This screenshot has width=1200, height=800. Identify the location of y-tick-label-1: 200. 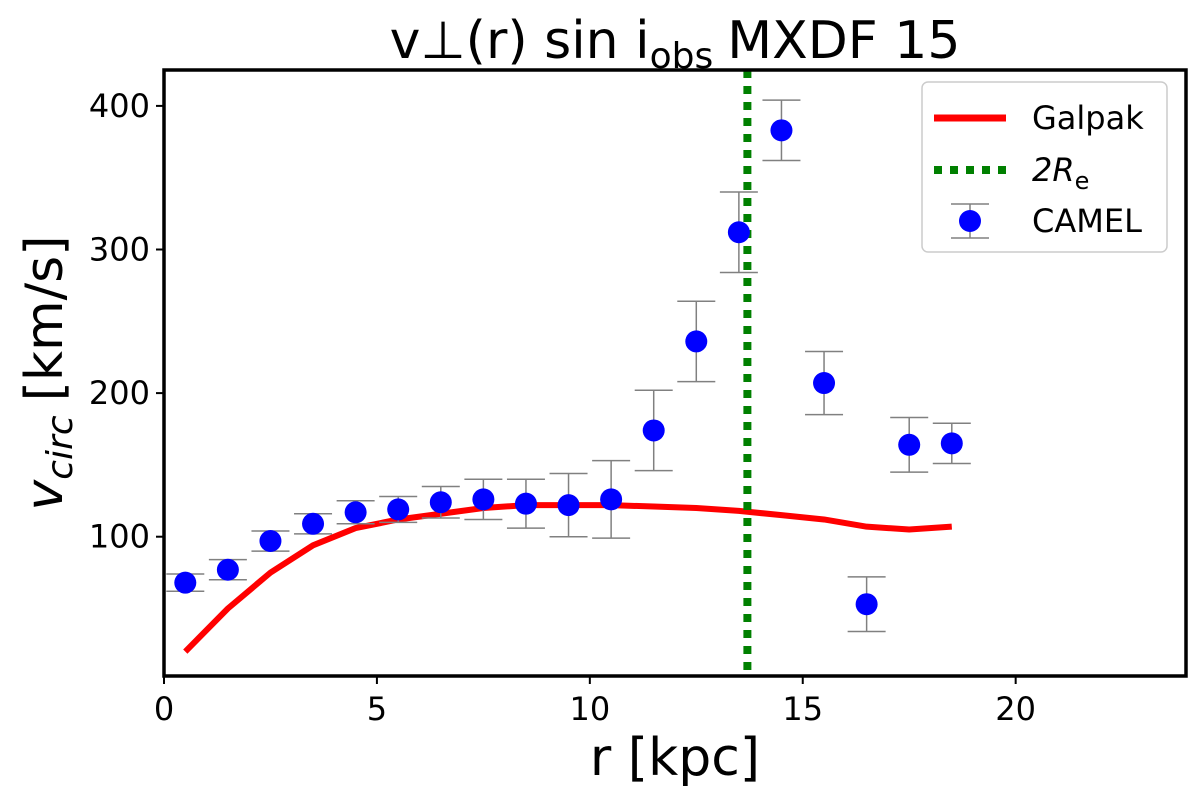
(119, 393).